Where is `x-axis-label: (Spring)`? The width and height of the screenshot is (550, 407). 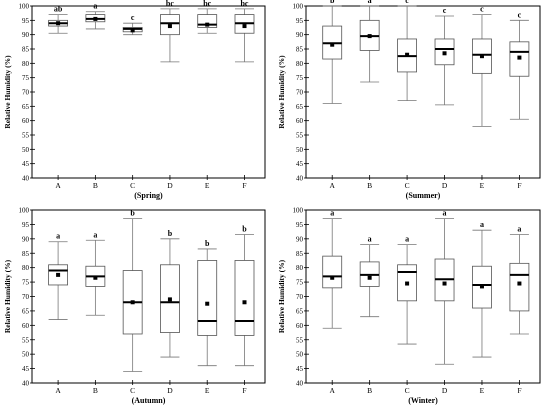
x-axis-label: (Spring) is located at coordinates (148, 195).